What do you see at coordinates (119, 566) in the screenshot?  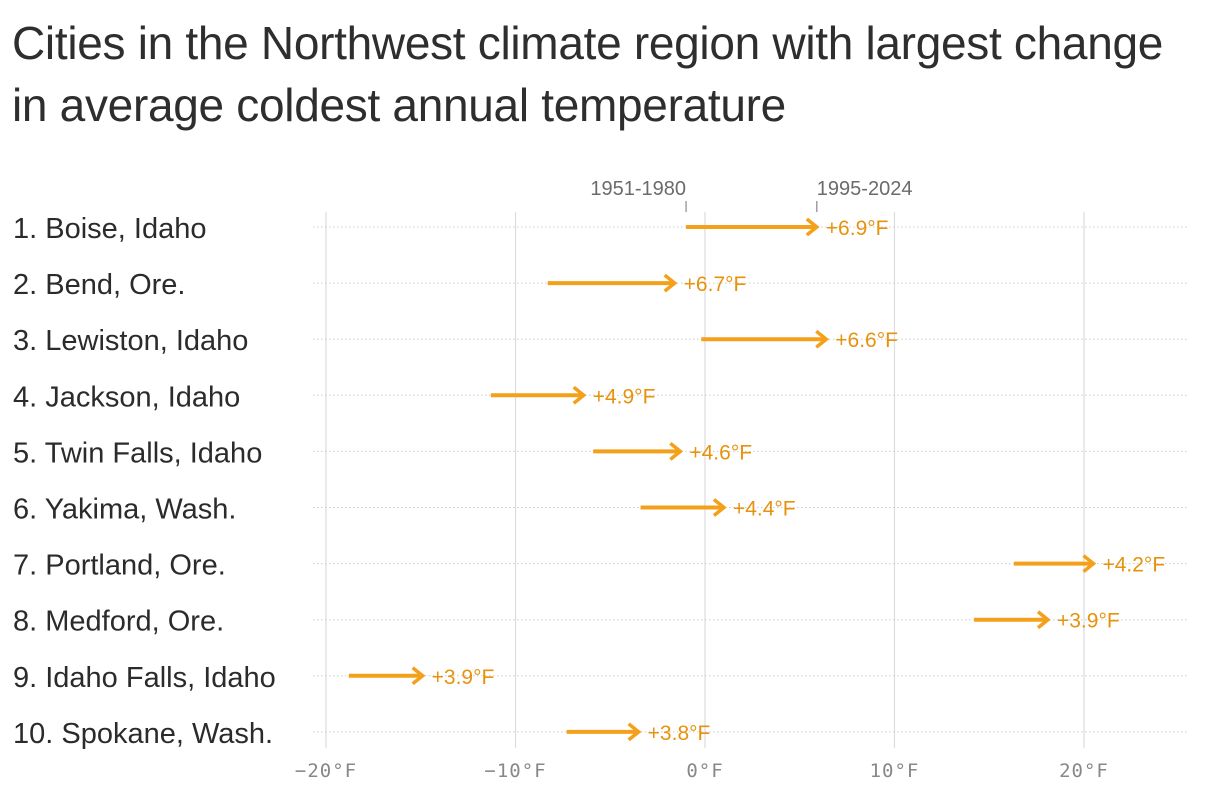 I see `row-label: 7. Portland, Ore.` at bounding box center [119, 566].